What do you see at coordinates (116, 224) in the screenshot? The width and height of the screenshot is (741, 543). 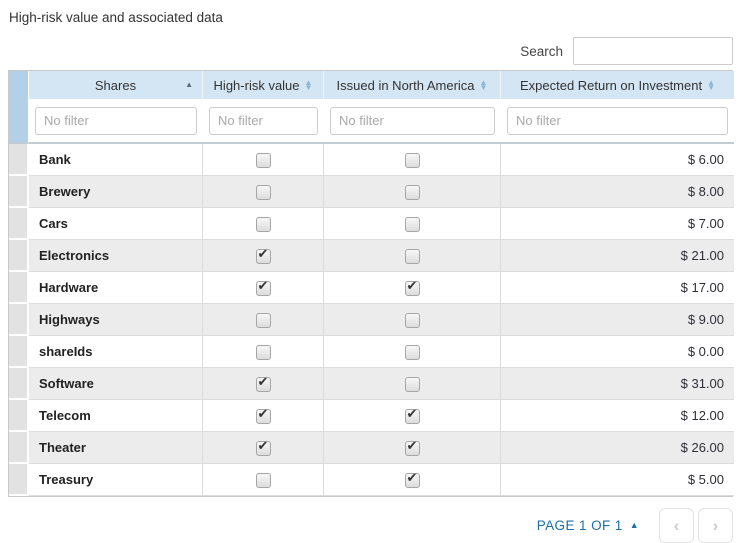 I see `share-name-cell: Cars` at bounding box center [116, 224].